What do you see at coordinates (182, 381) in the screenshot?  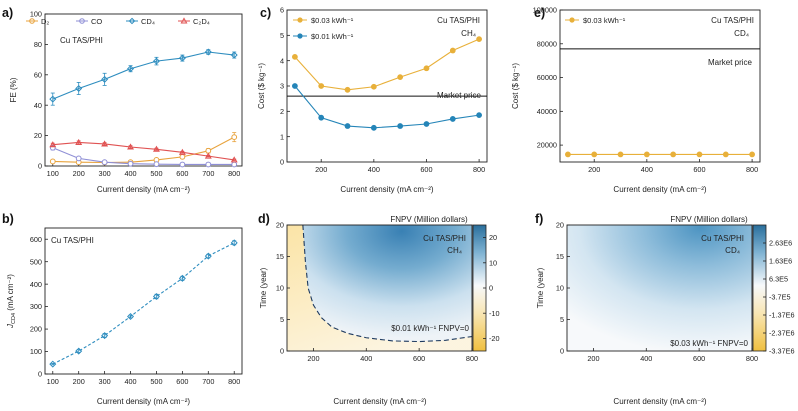 I see `x-tick-label-b: 600` at bounding box center [182, 381].